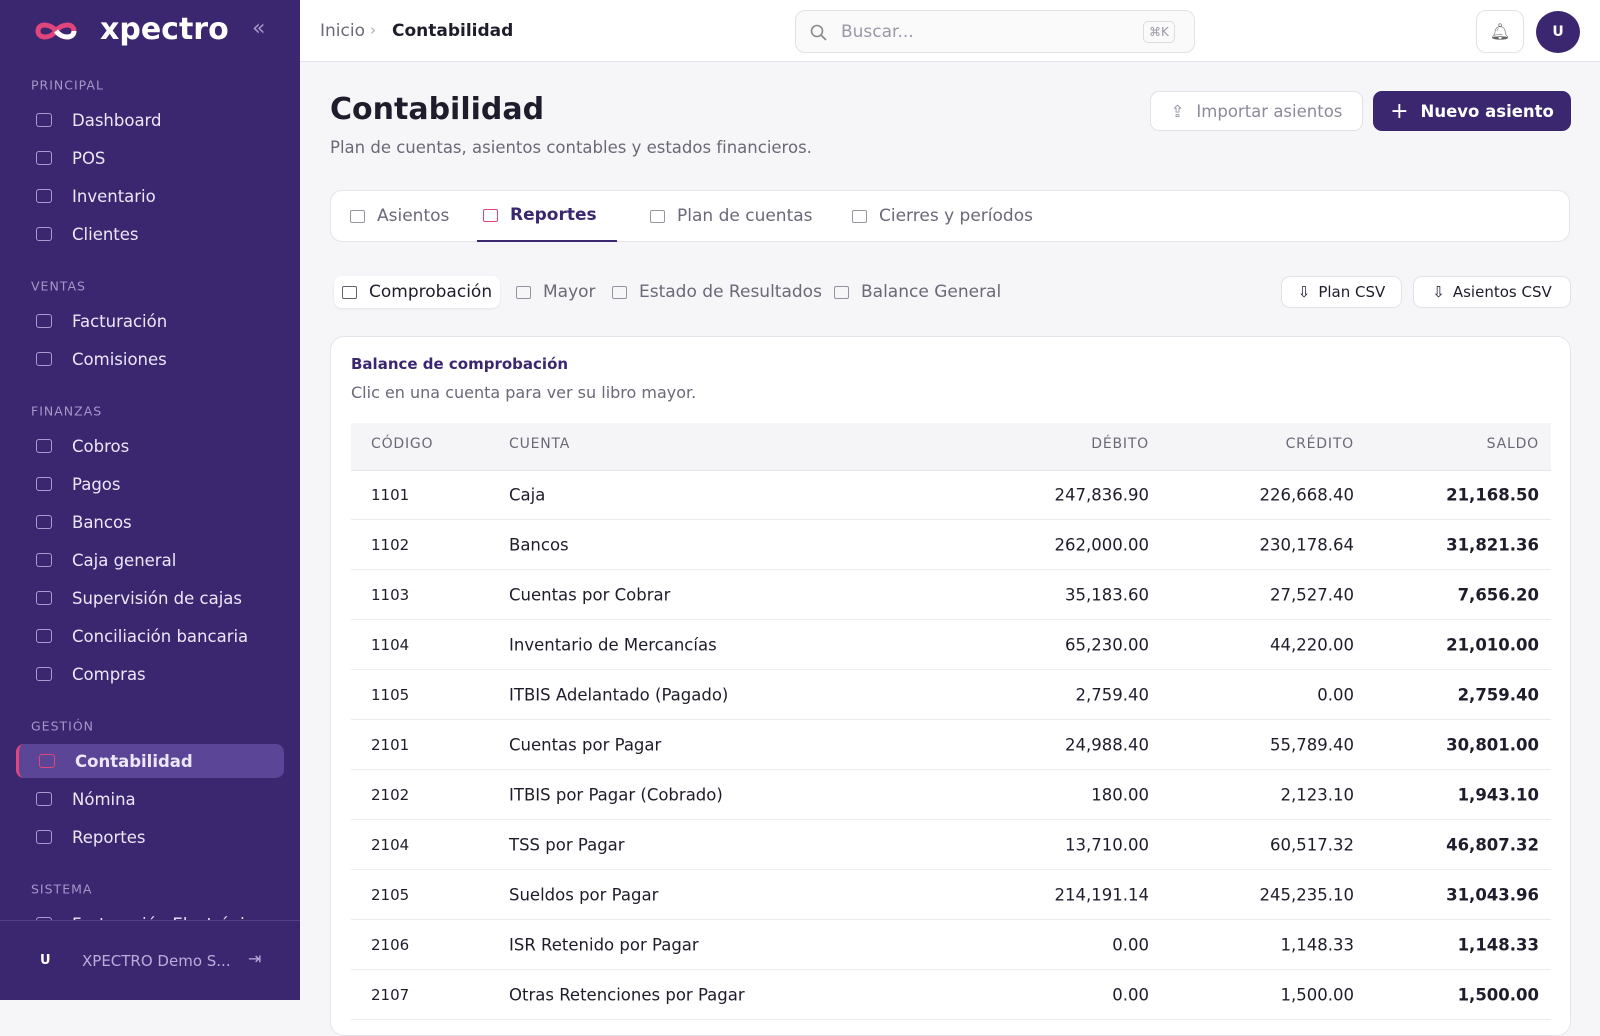 Image resolution: width=1600 pixels, height=1036 pixels. I want to click on nav-item: Contabilidad, so click(150, 761).